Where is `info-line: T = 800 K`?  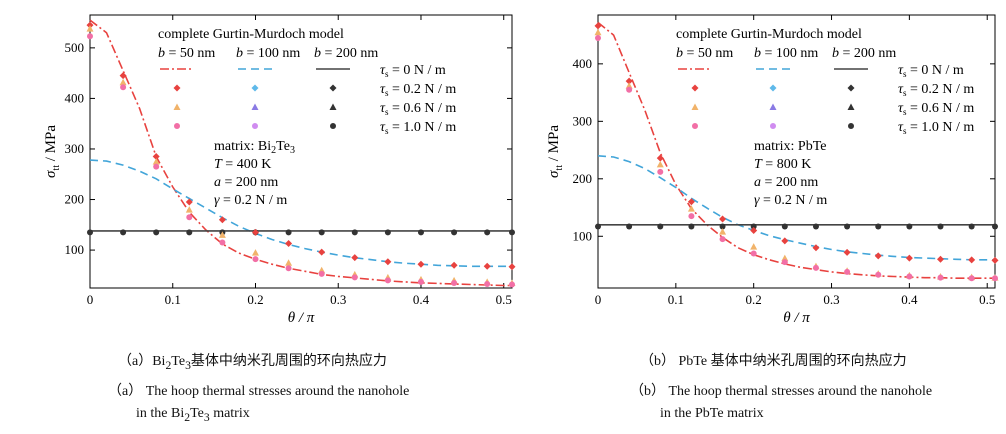
info-line: T = 800 K is located at coordinates (782, 164).